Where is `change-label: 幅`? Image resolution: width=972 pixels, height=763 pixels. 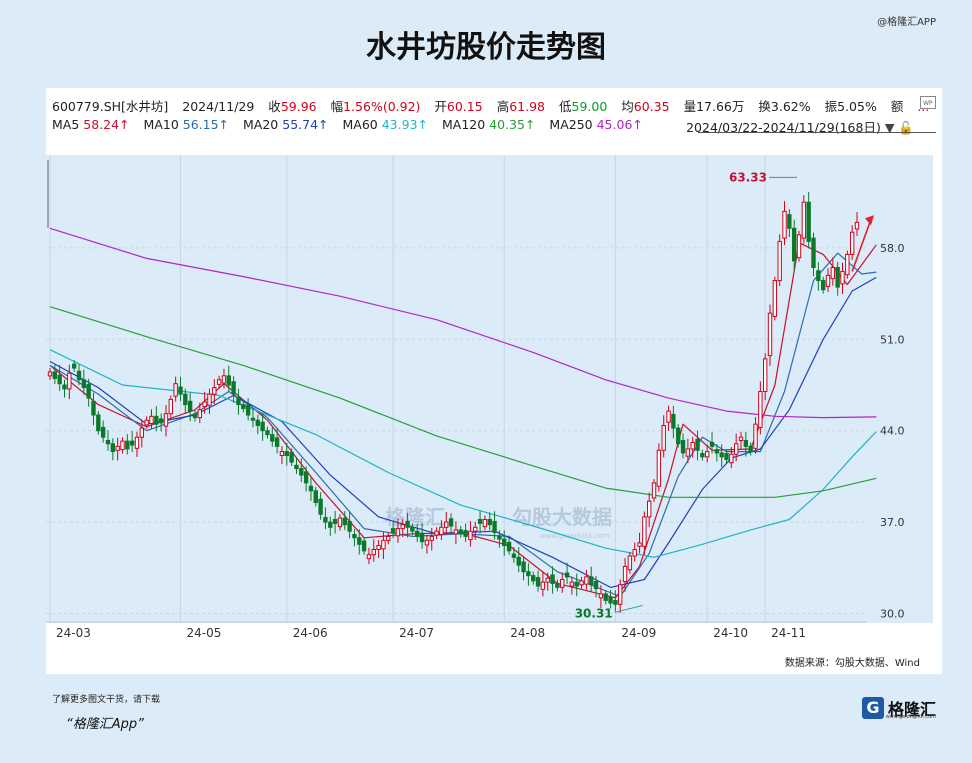
change-label: 幅 is located at coordinates (337, 106).